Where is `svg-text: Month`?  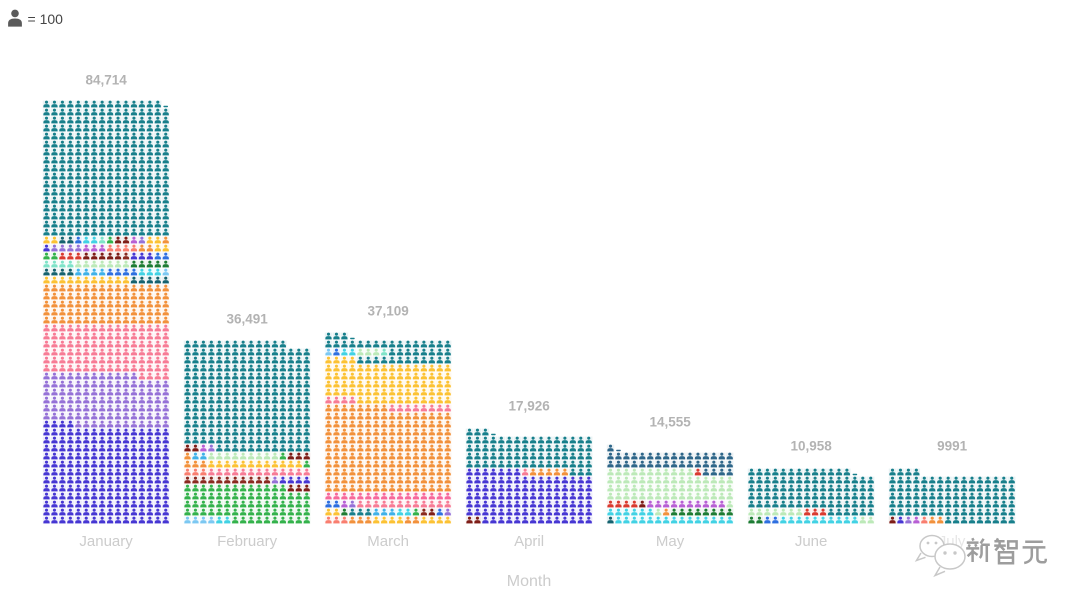 svg-text: Month is located at coordinates (529, 581).